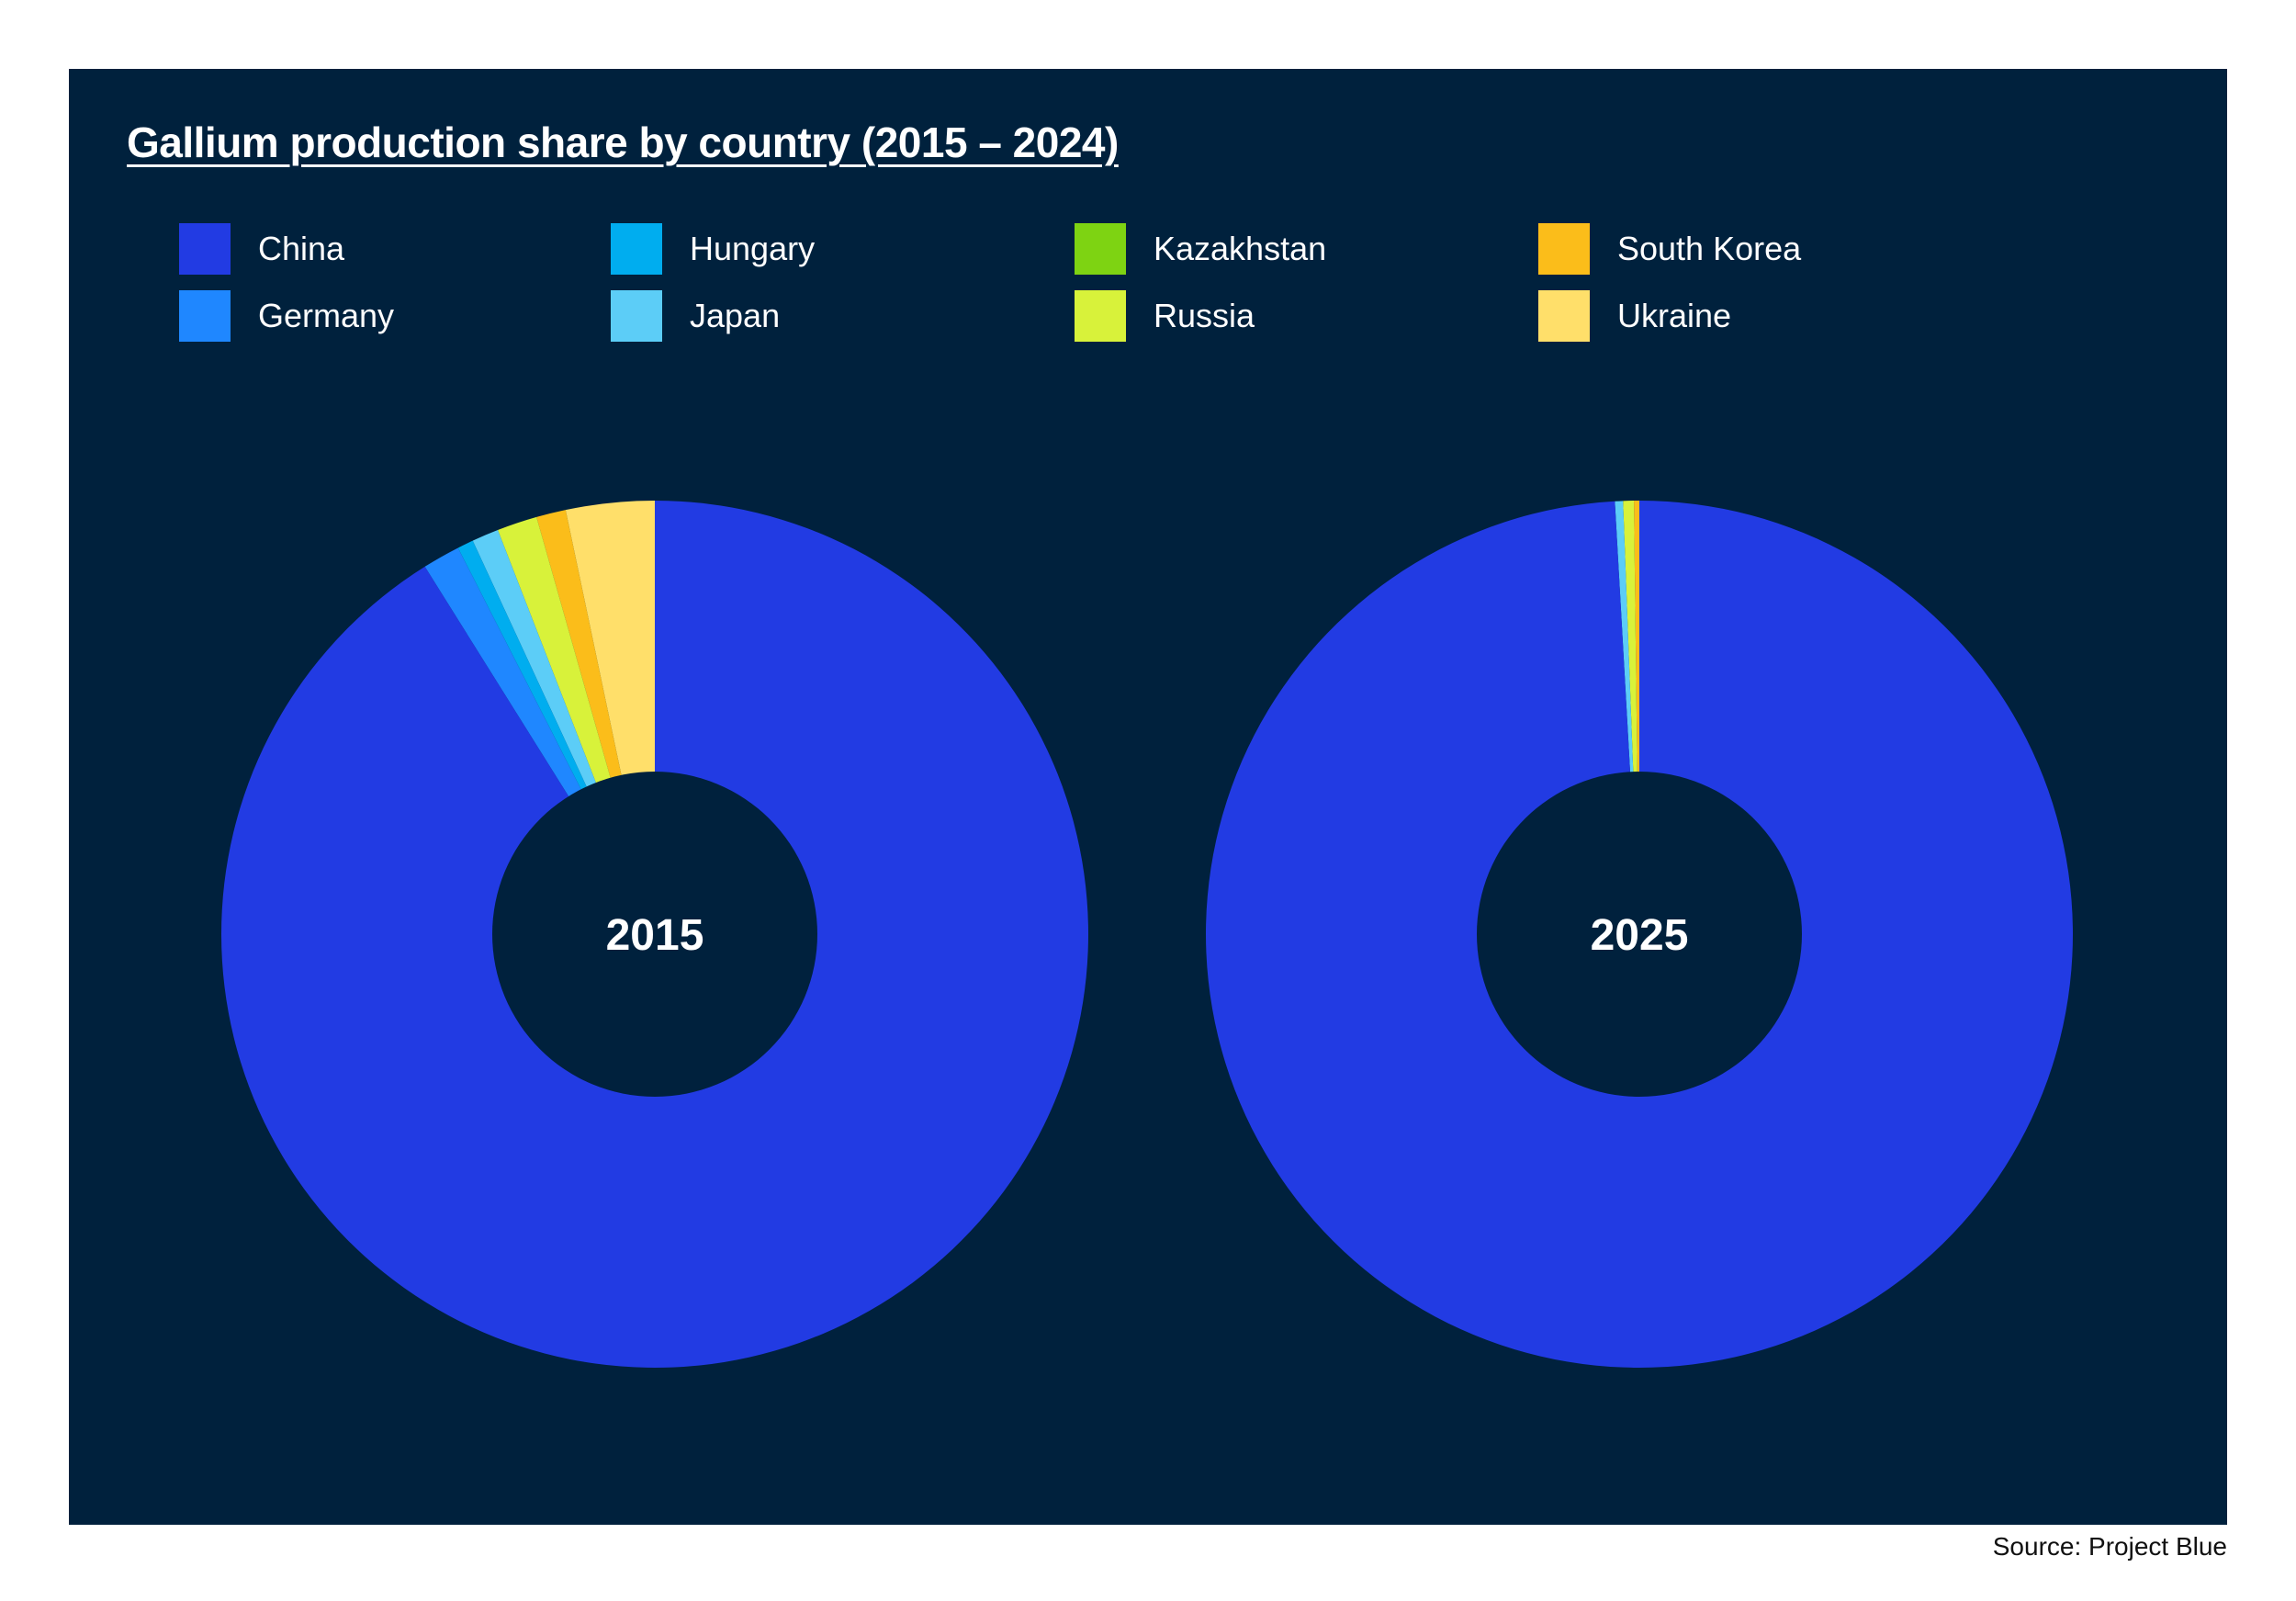 The width and height of the screenshot is (2296, 1601). I want to click on legend-item-south-korea: South Korea, so click(1670, 249).